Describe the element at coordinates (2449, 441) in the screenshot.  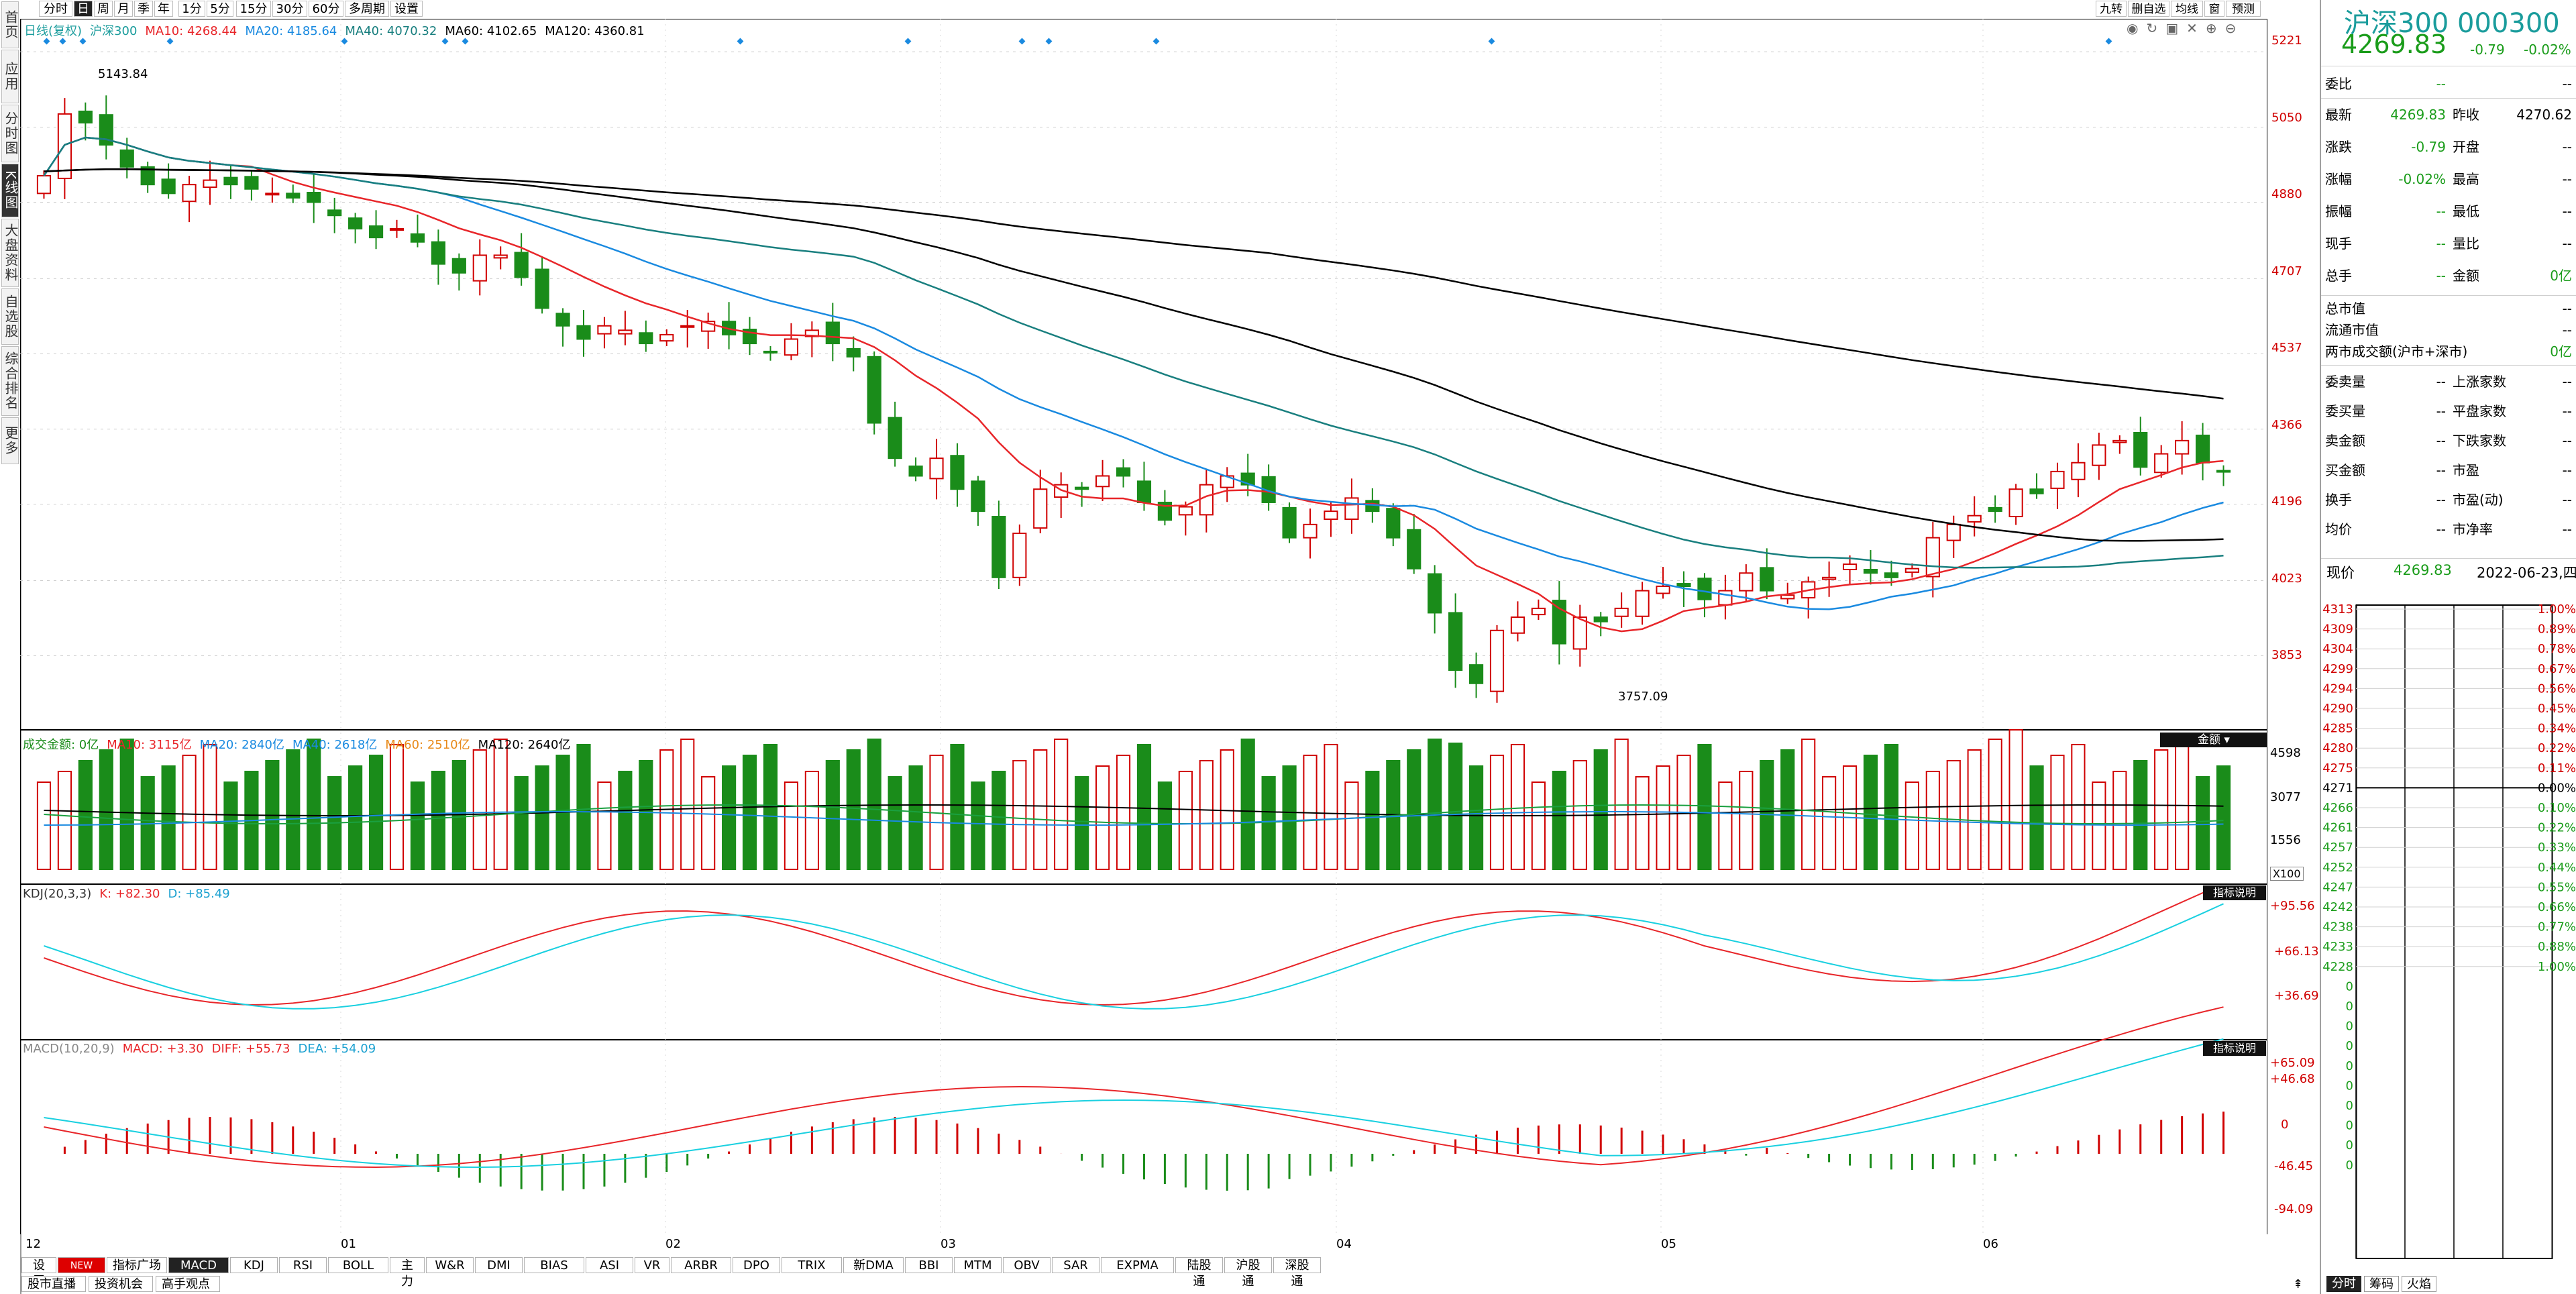
I see `quote-row: 卖金额 -- 下跌家数 --` at that location.